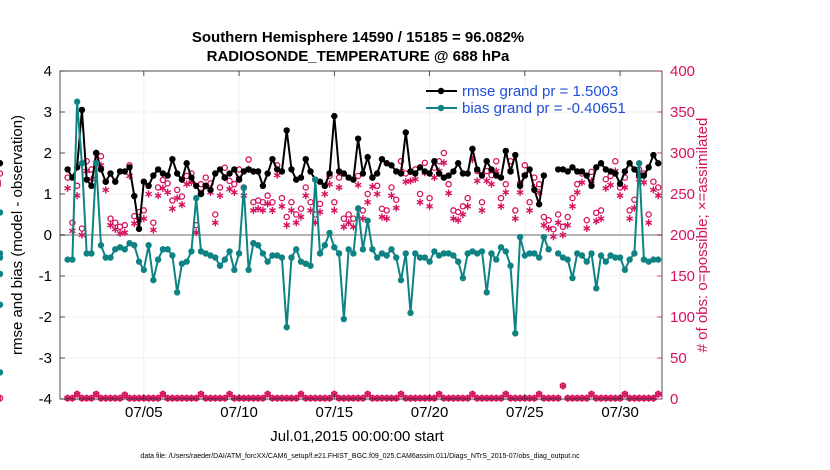 The height and width of the screenshot is (470, 830). Describe the element at coordinates (674, 399) in the screenshot. I see `y-right-tick-label: 0` at that location.